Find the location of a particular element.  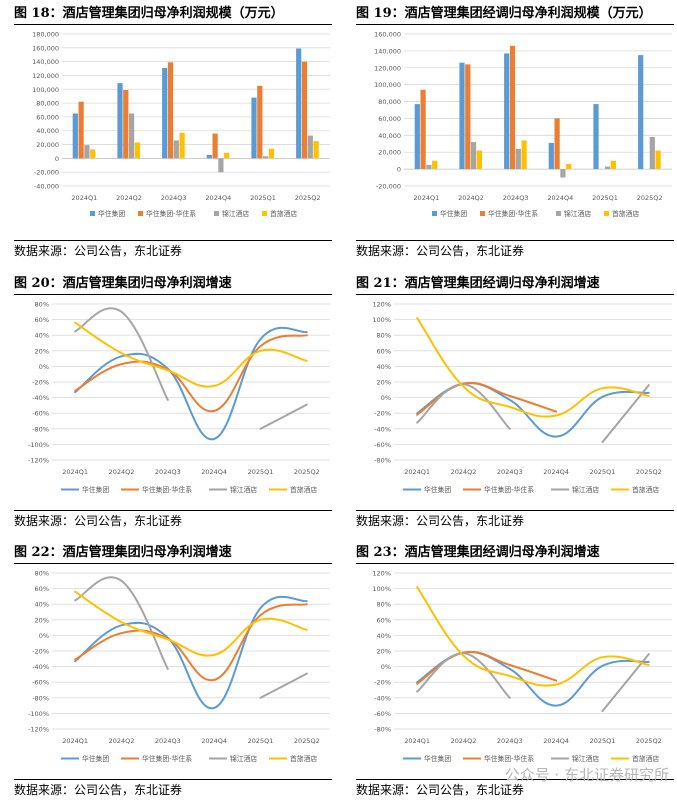

y-tick-label: -20% is located at coordinates (40, 652).